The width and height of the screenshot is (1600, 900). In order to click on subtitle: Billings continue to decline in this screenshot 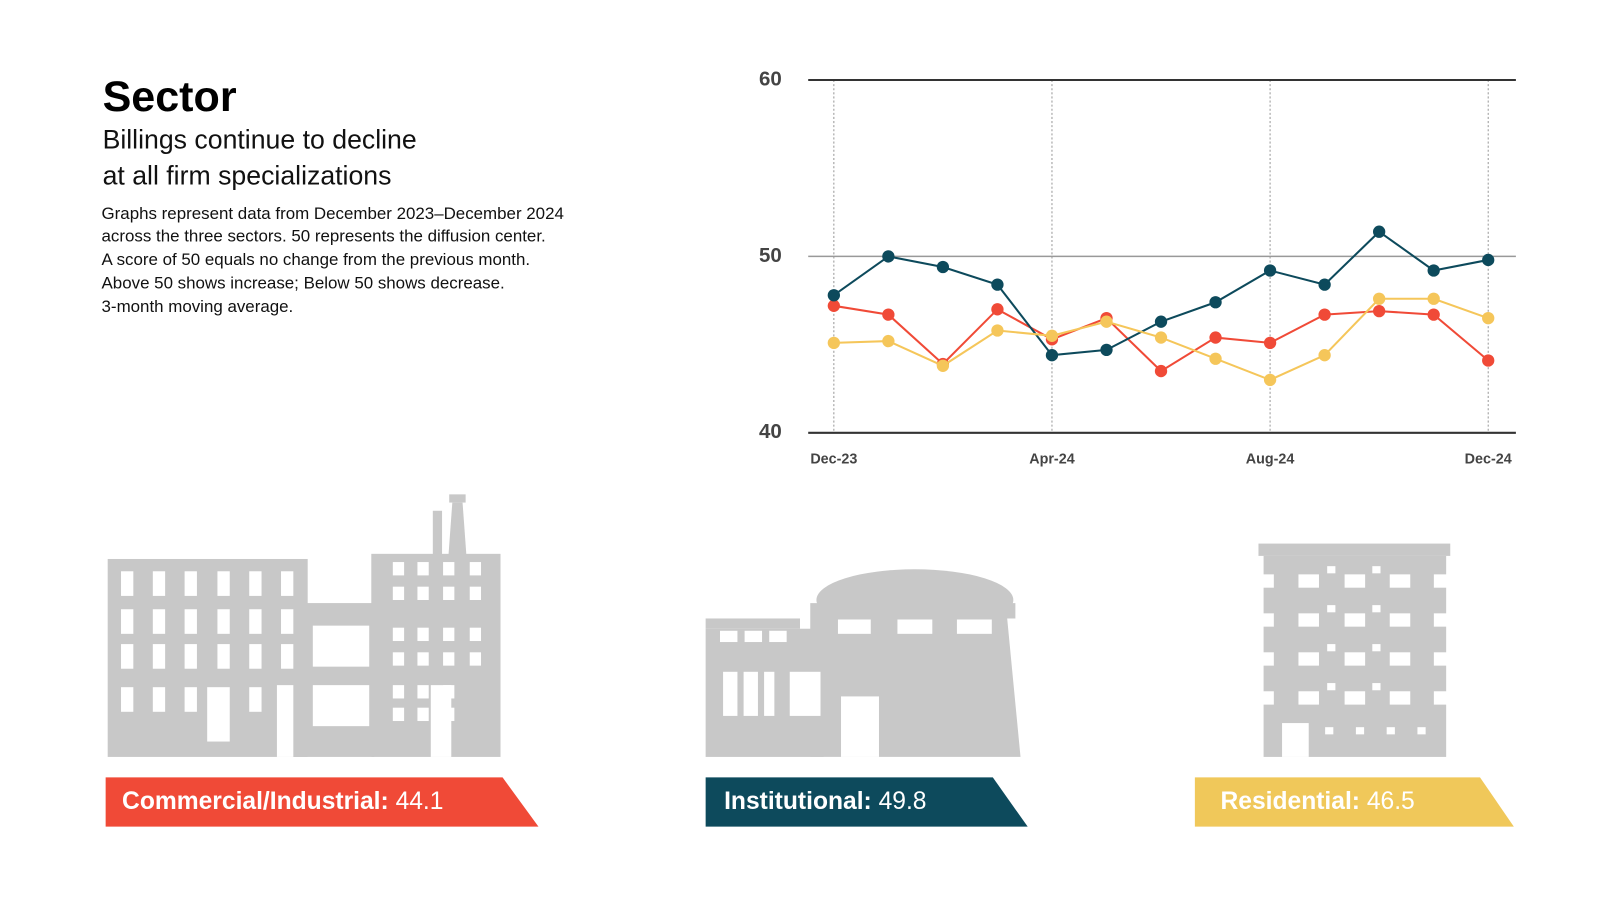, I will do `click(260, 140)`.